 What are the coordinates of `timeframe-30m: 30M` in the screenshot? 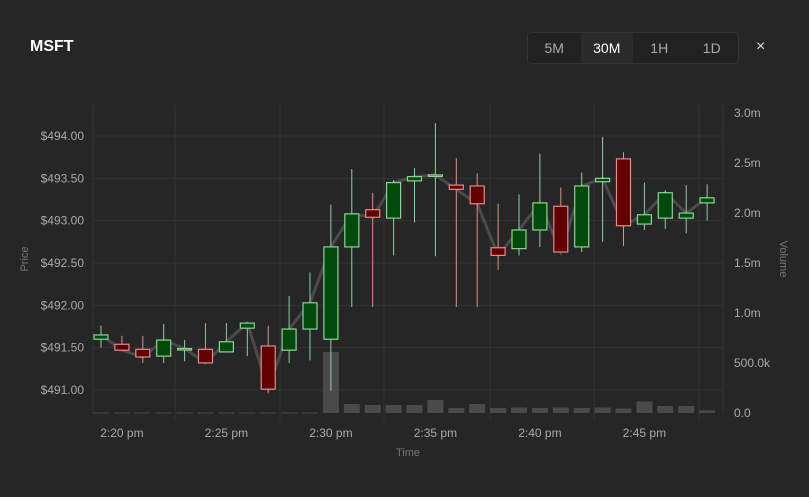 It's located at (606, 48).